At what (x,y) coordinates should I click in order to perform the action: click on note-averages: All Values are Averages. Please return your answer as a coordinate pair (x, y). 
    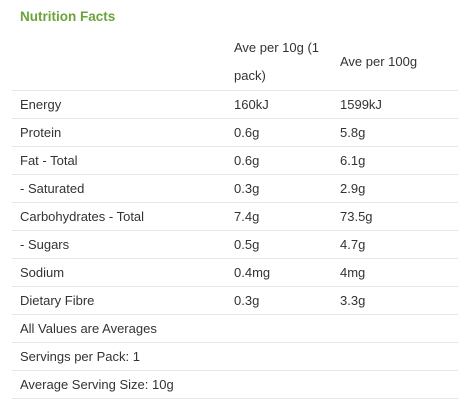
    Looking at the image, I should click on (235, 328).